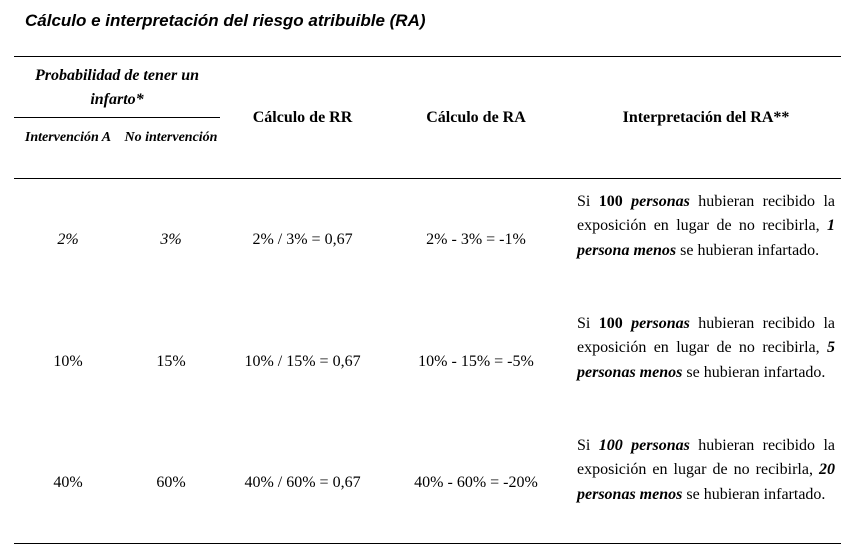  What do you see at coordinates (476, 482) in the screenshot?
I see `cell-ra: 40% - 60% = -20%` at bounding box center [476, 482].